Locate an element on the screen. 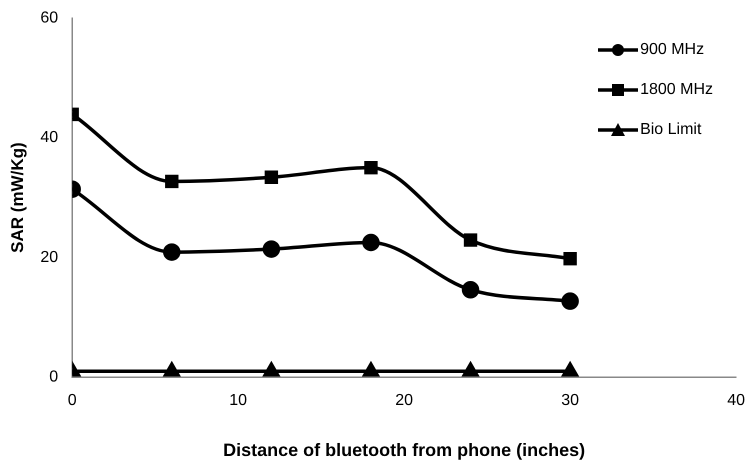  y-axis-title: SAR (mW/Kg) is located at coordinates (17, 197).